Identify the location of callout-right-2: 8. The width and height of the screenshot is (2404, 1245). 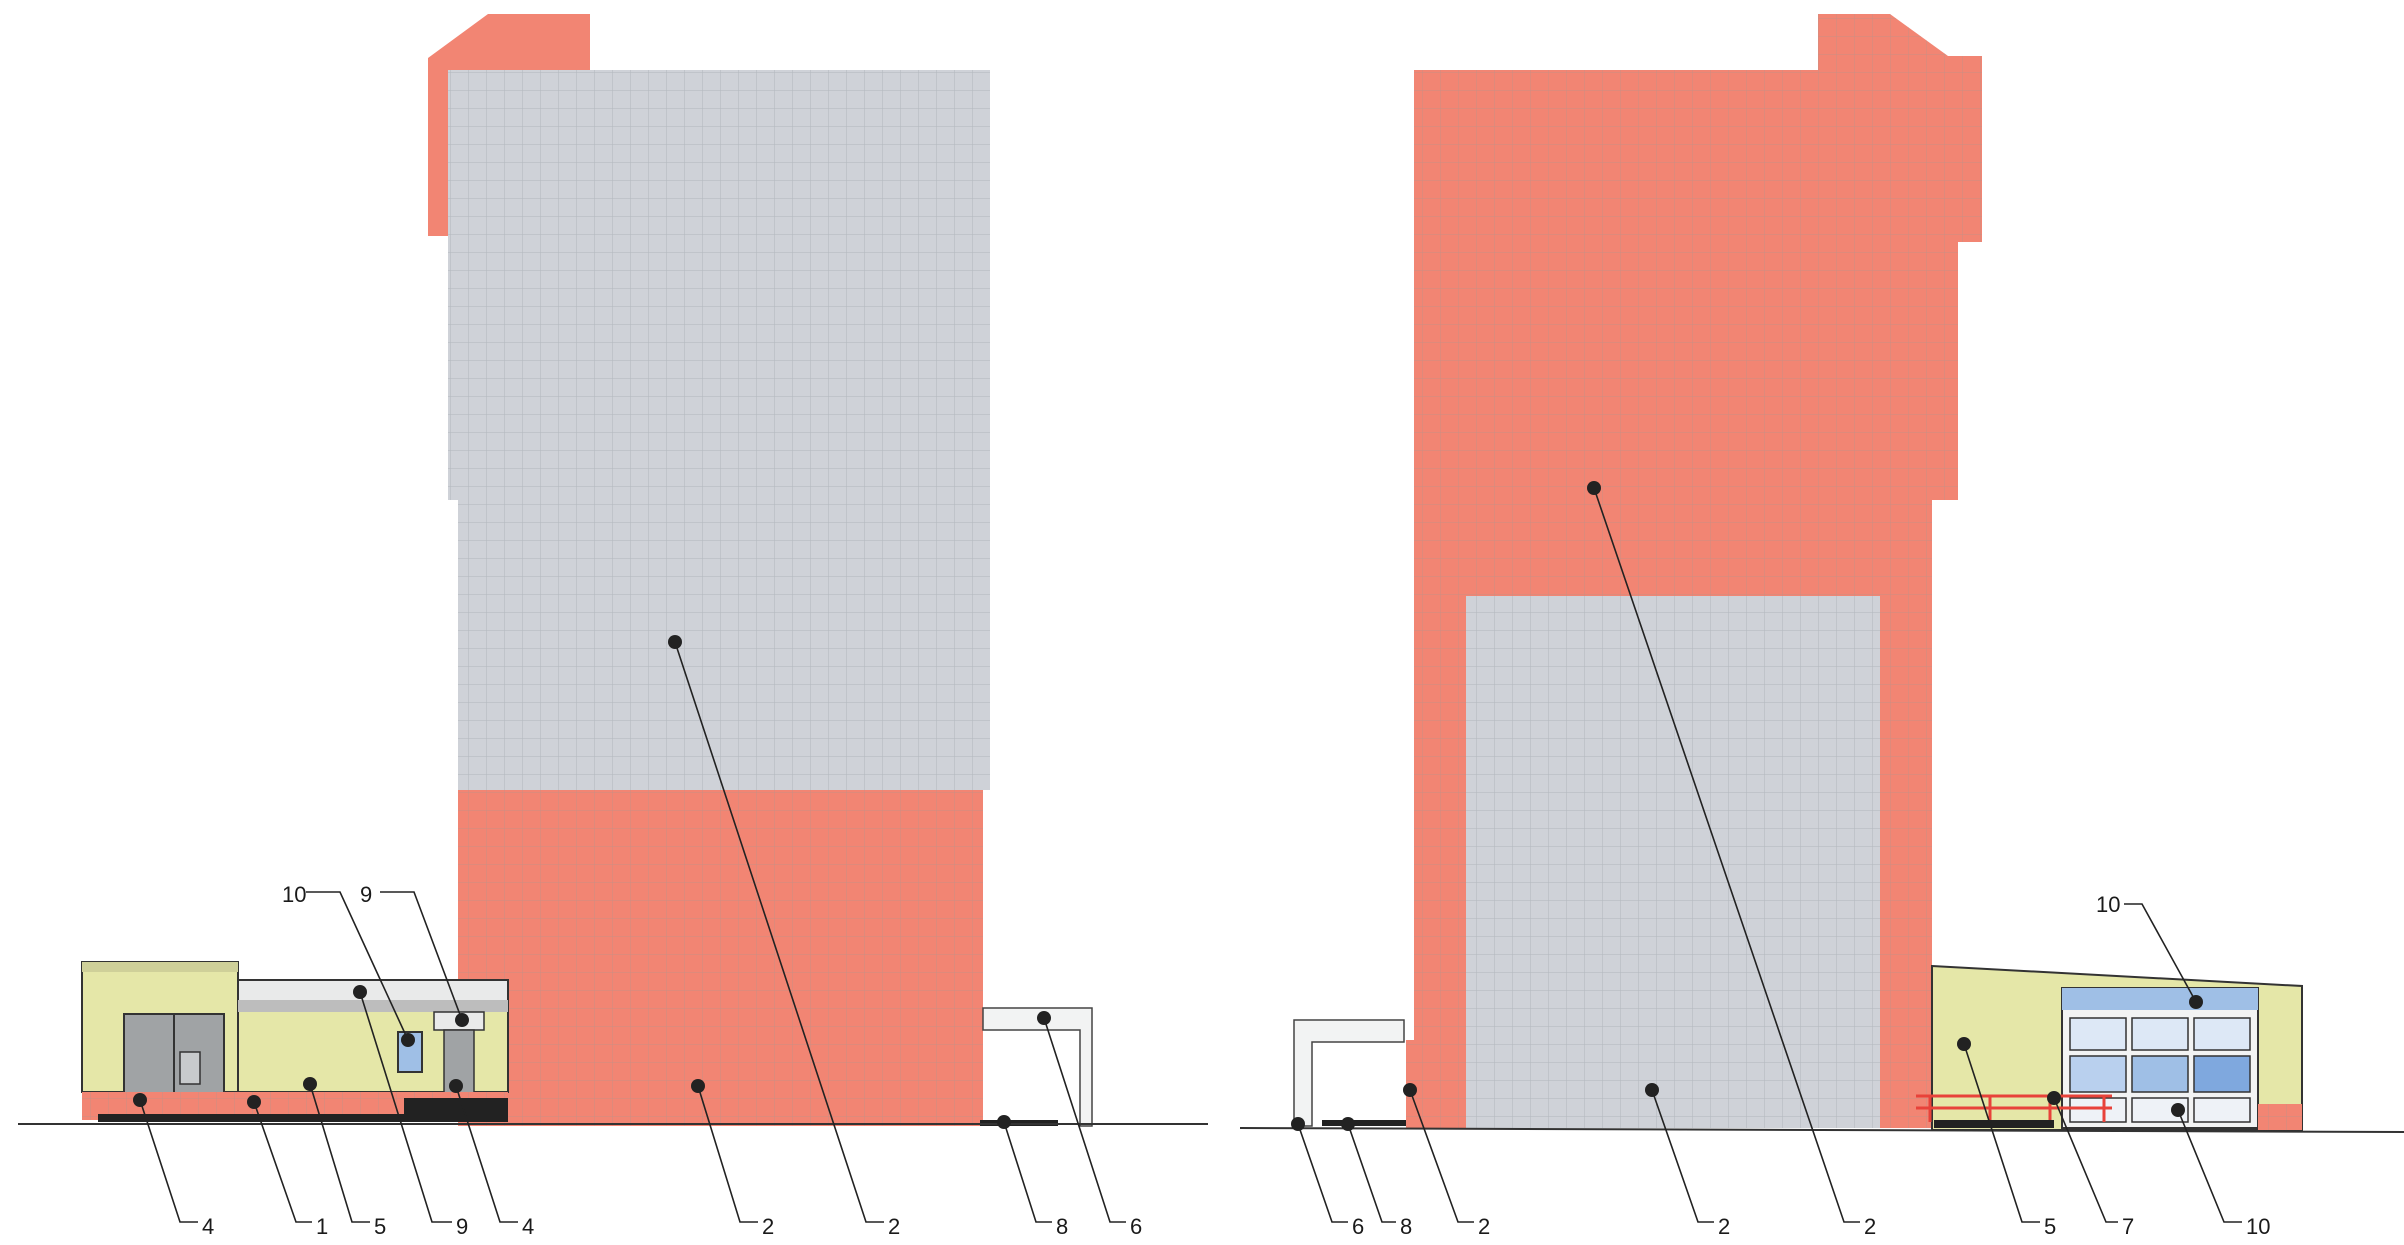
(1406, 1226).